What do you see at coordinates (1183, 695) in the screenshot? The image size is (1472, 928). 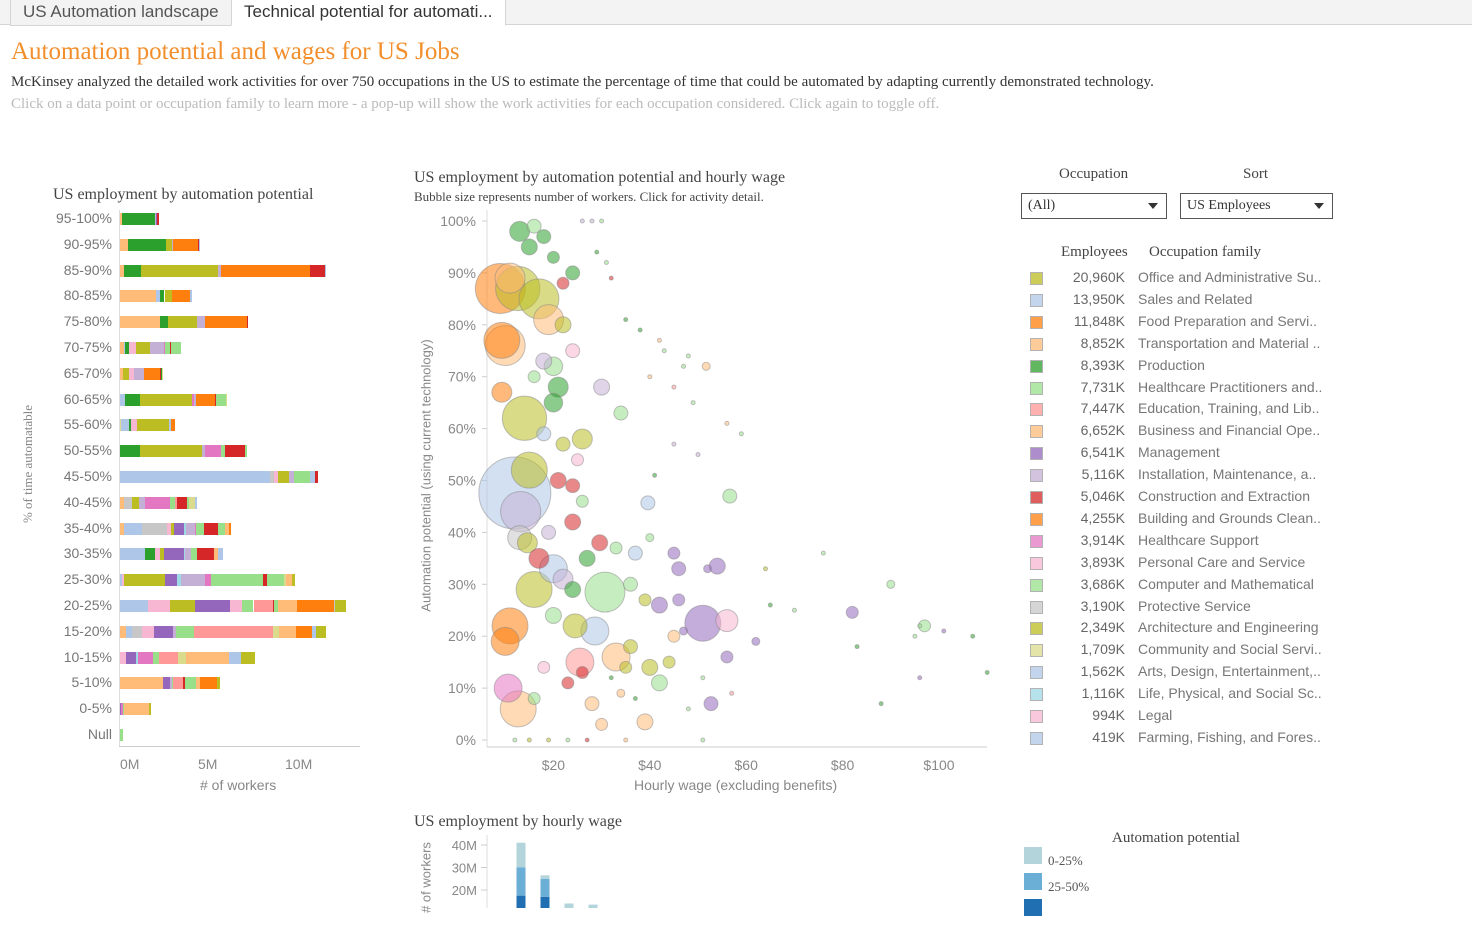 I see `legend-item: 1,116K Life, Physical, and Social Sc..` at bounding box center [1183, 695].